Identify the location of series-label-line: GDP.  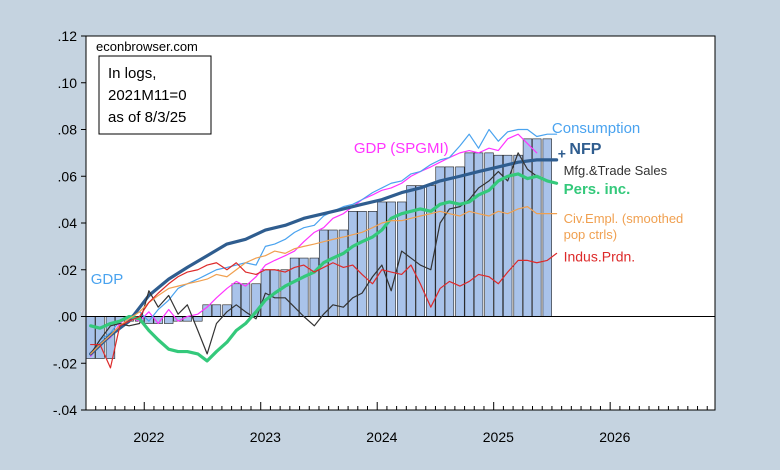
(107, 279).